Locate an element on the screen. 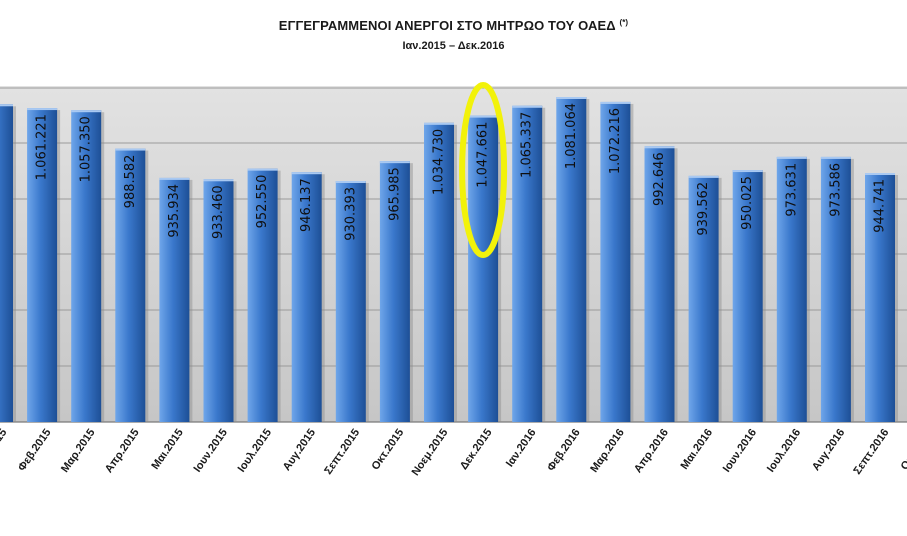 Image resolution: width=907 pixels, height=536 pixels. bar-value-label: 992.646 is located at coordinates (659, 179).